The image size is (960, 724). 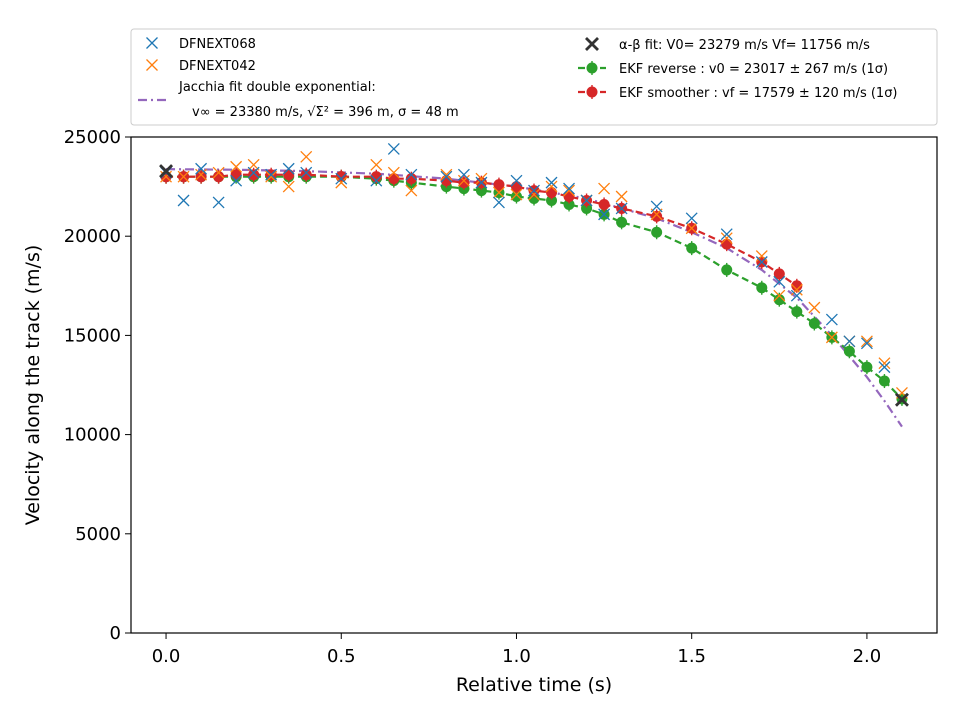 What do you see at coordinates (867, 656) in the screenshot?
I see `x-tick-label: 2.0` at bounding box center [867, 656].